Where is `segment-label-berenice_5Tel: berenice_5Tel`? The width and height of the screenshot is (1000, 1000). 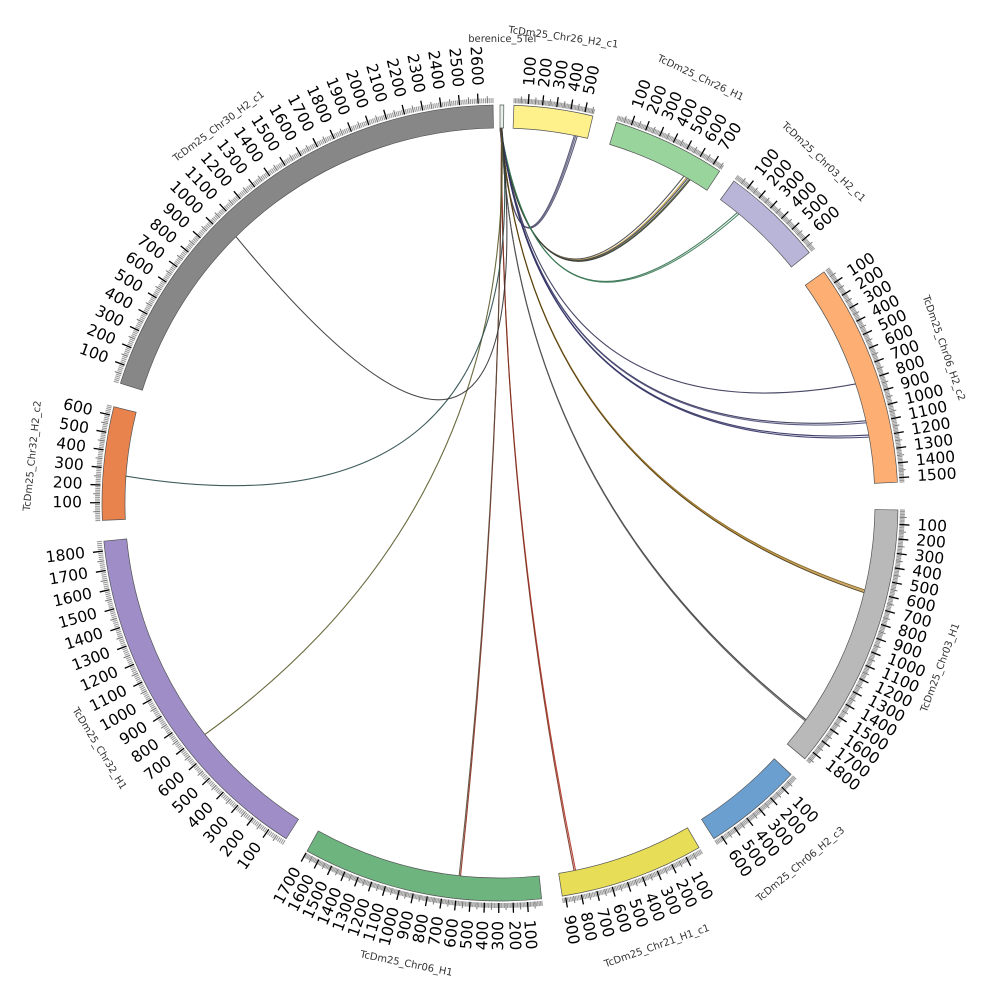 segment-label-berenice_5Tel: berenice_5Tel is located at coordinates (502, 39).